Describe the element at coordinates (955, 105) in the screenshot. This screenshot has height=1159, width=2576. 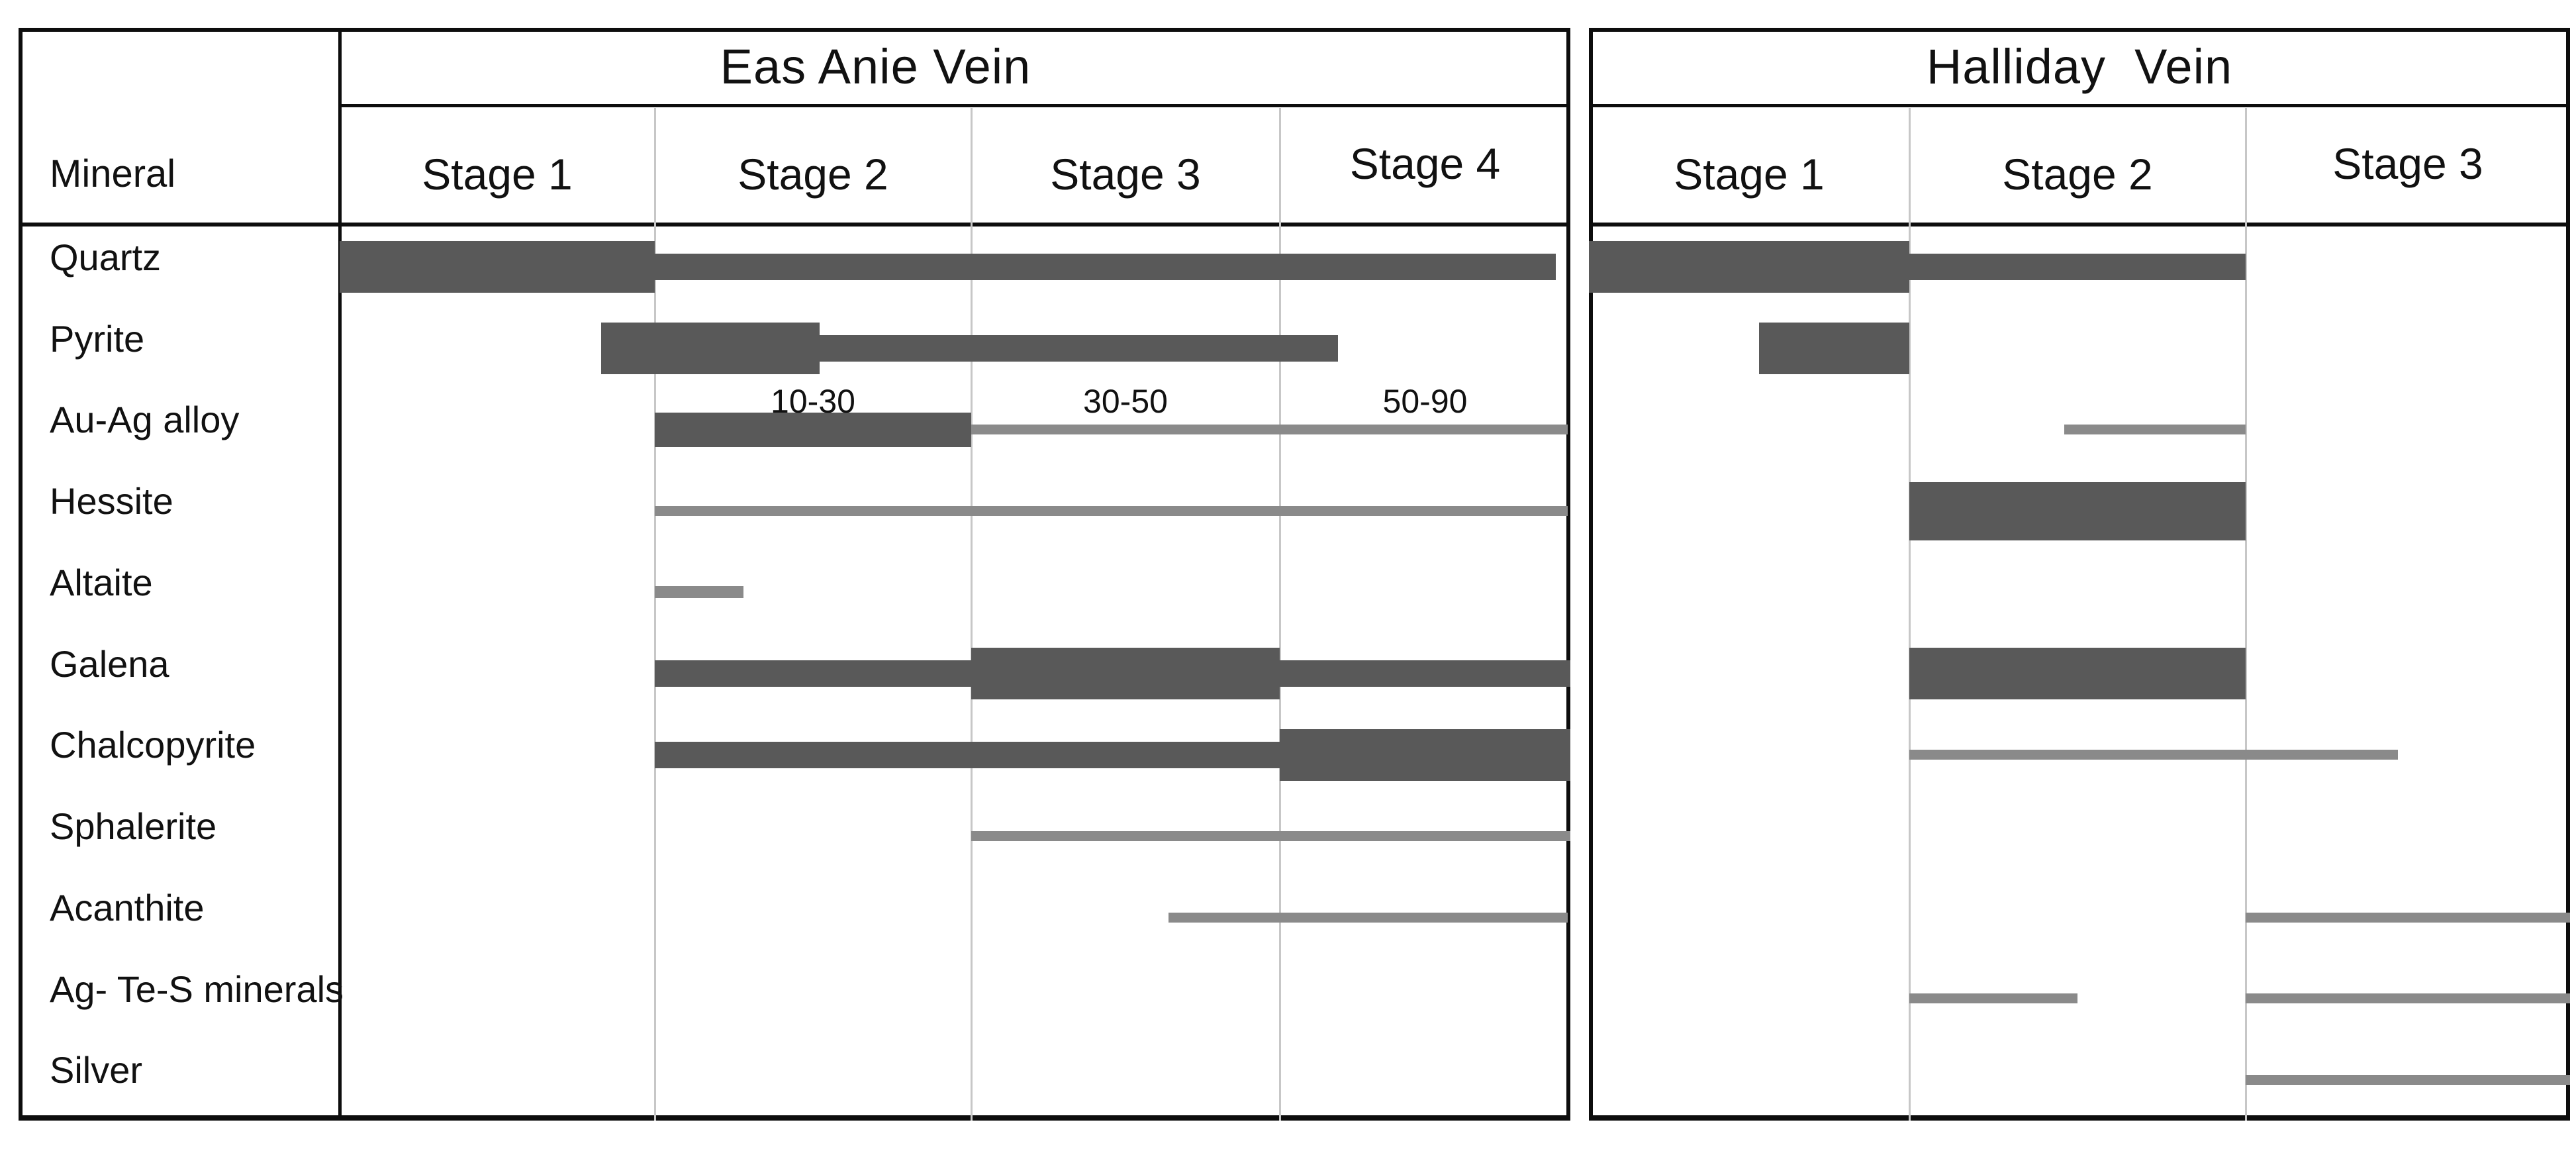
I see `panel-eas-anie-title-underline` at that location.